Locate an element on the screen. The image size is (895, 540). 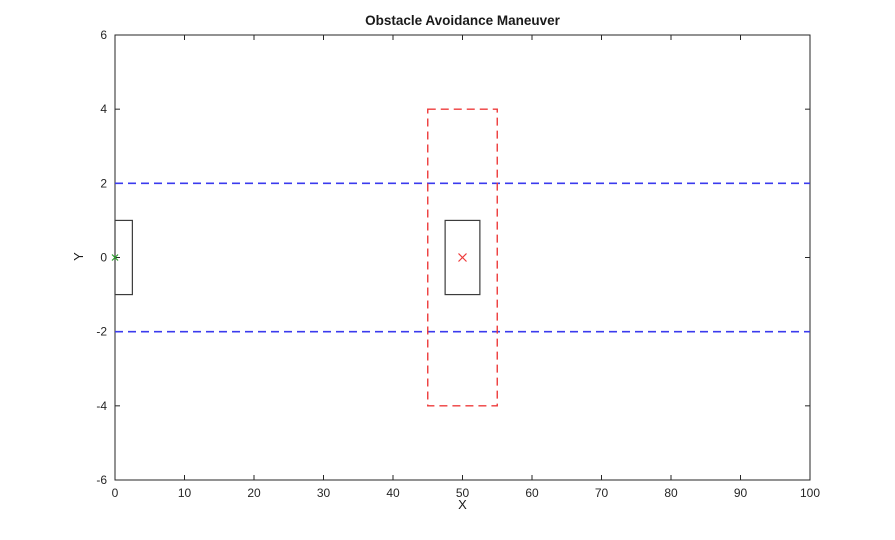
y-tick-label: 2 is located at coordinates (103, 183).